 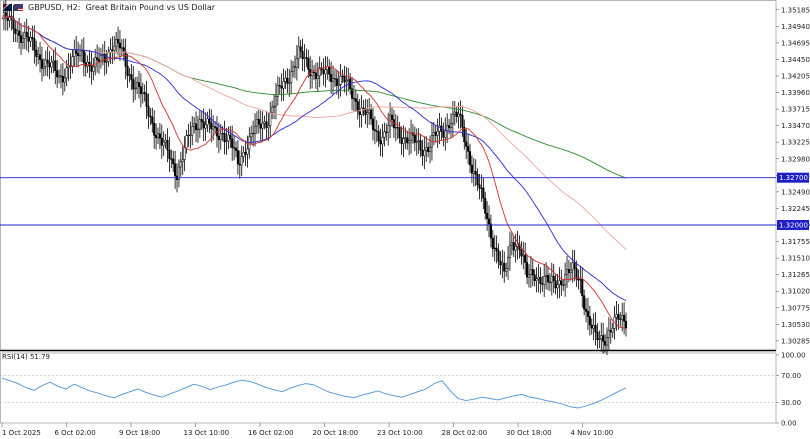 I want to click on price-tick-label: 1.31265, so click(x=795, y=275).